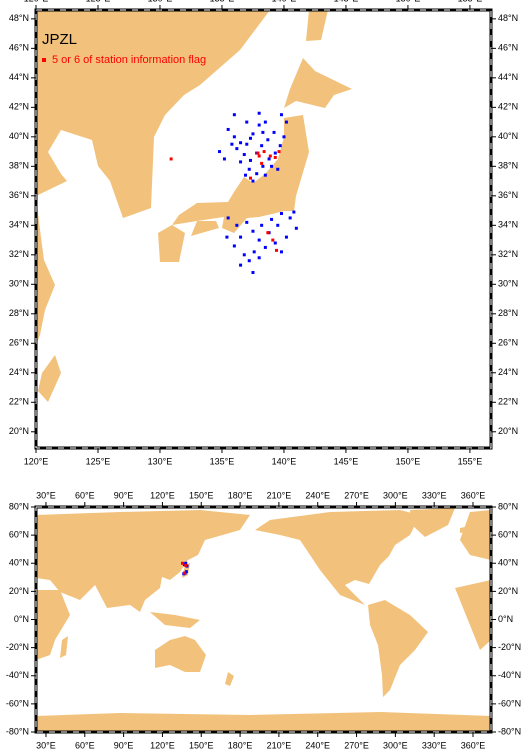  What do you see at coordinates (356, 495) in the screenshot?
I see `x-tick-label: 270°E` at bounding box center [356, 495].